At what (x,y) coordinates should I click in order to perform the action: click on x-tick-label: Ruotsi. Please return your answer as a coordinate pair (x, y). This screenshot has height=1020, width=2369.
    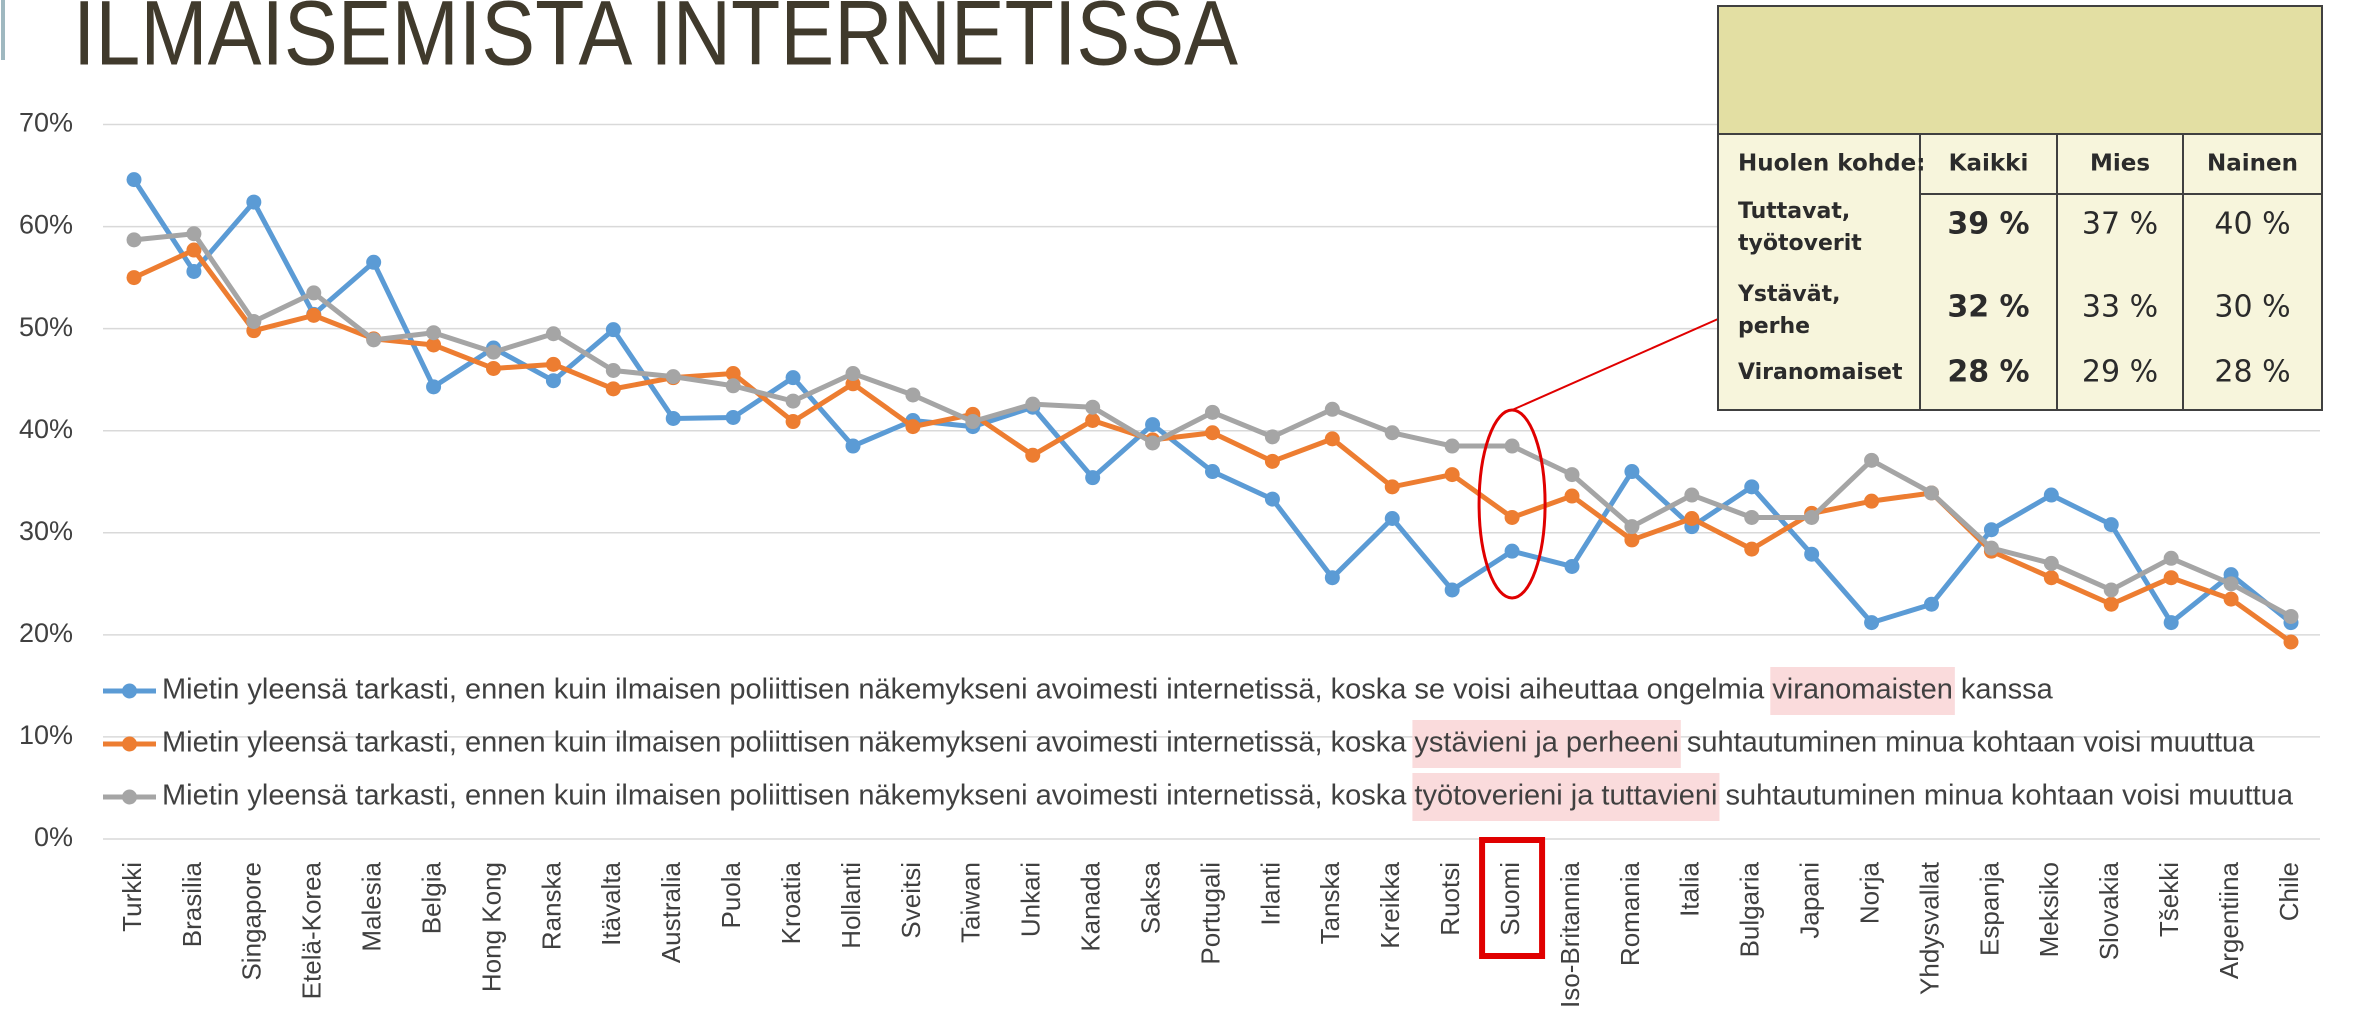
    Looking at the image, I should click on (1450, 899).